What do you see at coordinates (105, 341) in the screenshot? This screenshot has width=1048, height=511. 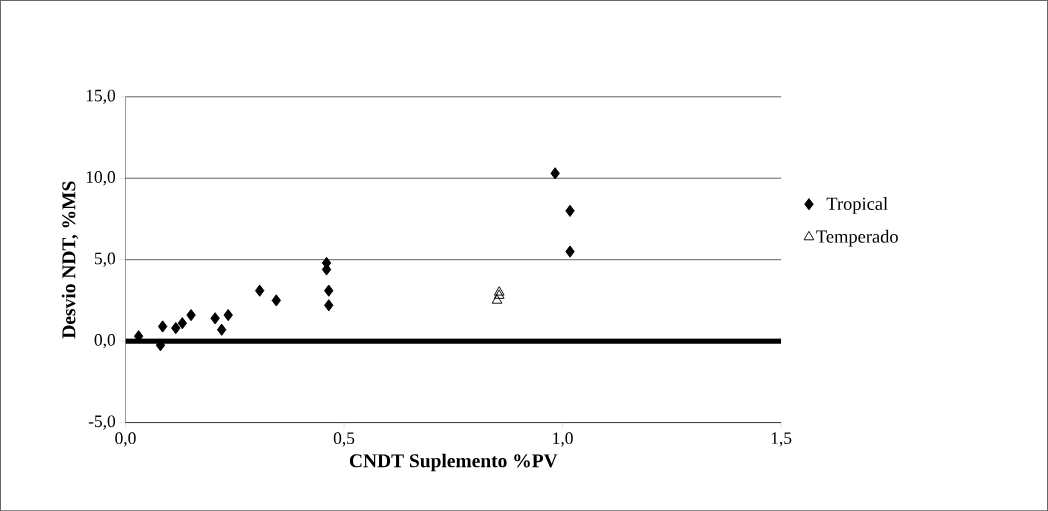 I see `y-tick-label: 0,0` at bounding box center [105, 341].